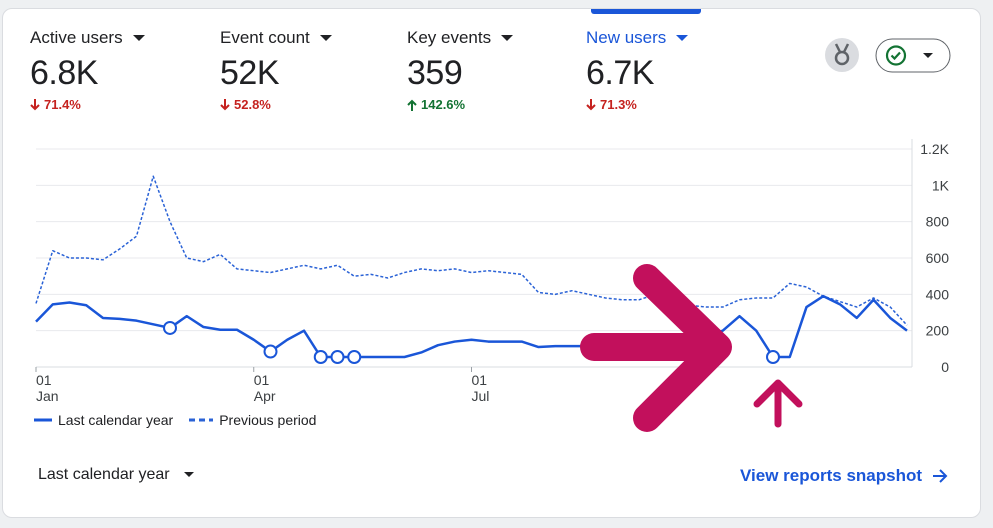  What do you see at coordinates (249, 73) in the screenshot?
I see `metric-value: 52K` at bounding box center [249, 73].